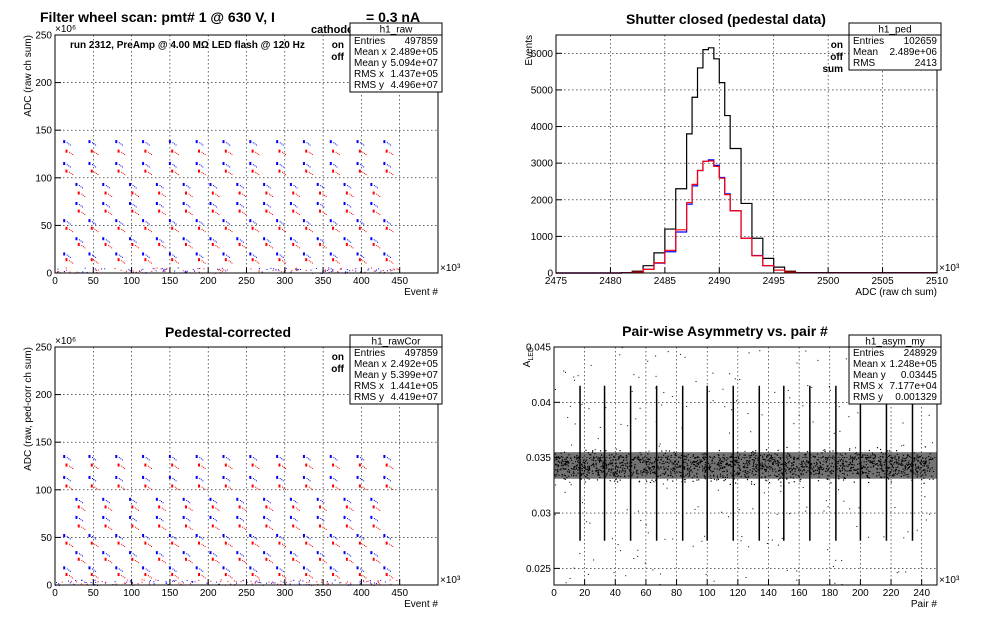  Describe the element at coordinates (227, 520) in the screenshot. I see `data-marks-rawCor` at that location.